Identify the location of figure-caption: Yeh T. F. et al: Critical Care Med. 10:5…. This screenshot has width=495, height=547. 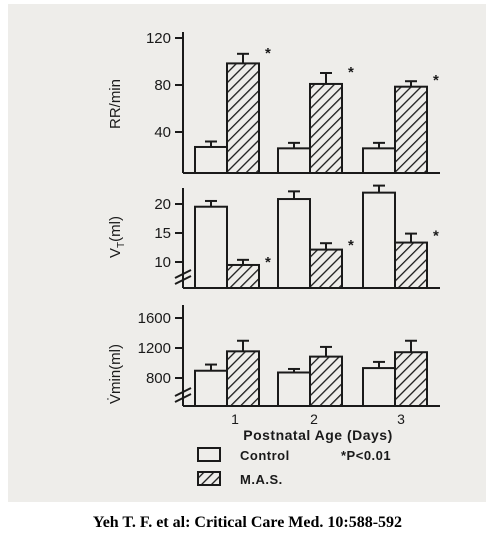
(247, 522).